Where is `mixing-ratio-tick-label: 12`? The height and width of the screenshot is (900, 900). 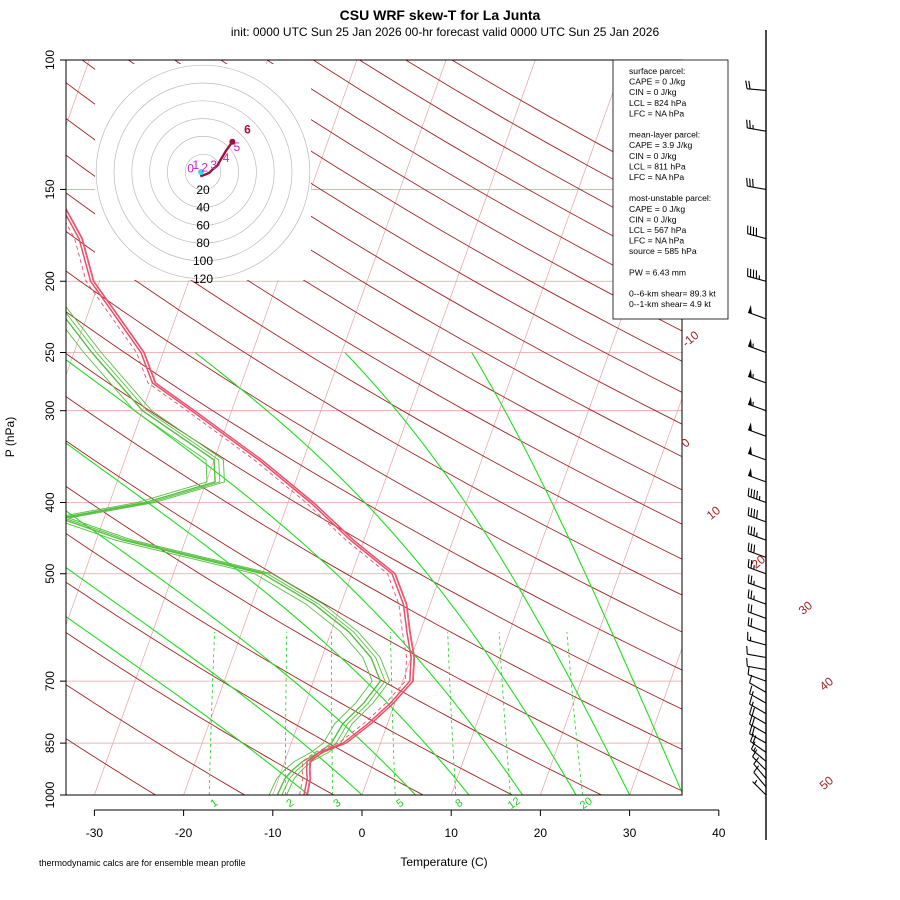 mixing-ratio-tick-label: 12 is located at coordinates (514, 803).